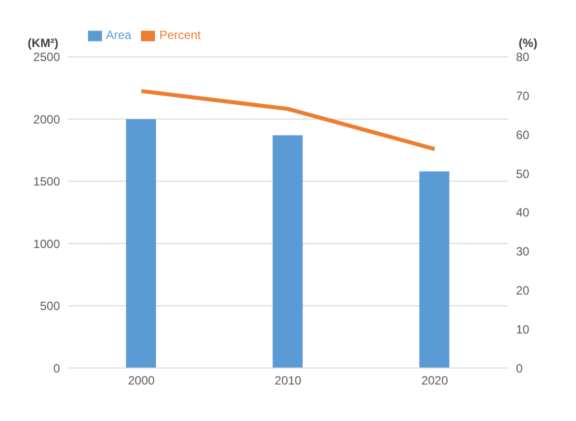 The image size is (576, 421). What do you see at coordinates (50, 306) in the screenshot?
I see `y-tick-label: 500` at bounding box center [50, 306].